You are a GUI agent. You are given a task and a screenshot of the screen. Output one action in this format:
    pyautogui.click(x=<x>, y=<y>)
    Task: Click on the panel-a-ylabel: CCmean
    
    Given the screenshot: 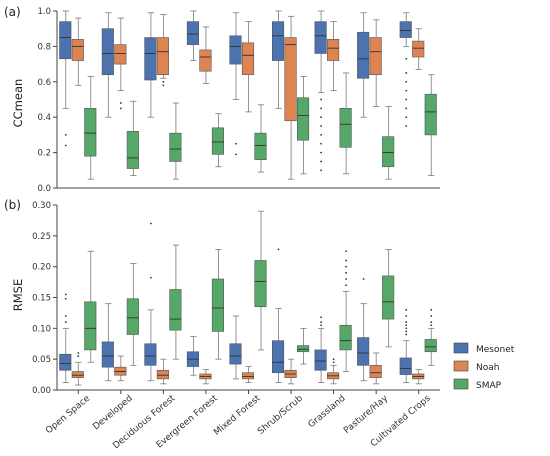 What is the action you would take?
    pyautogui.click(x=18, y=103)
    